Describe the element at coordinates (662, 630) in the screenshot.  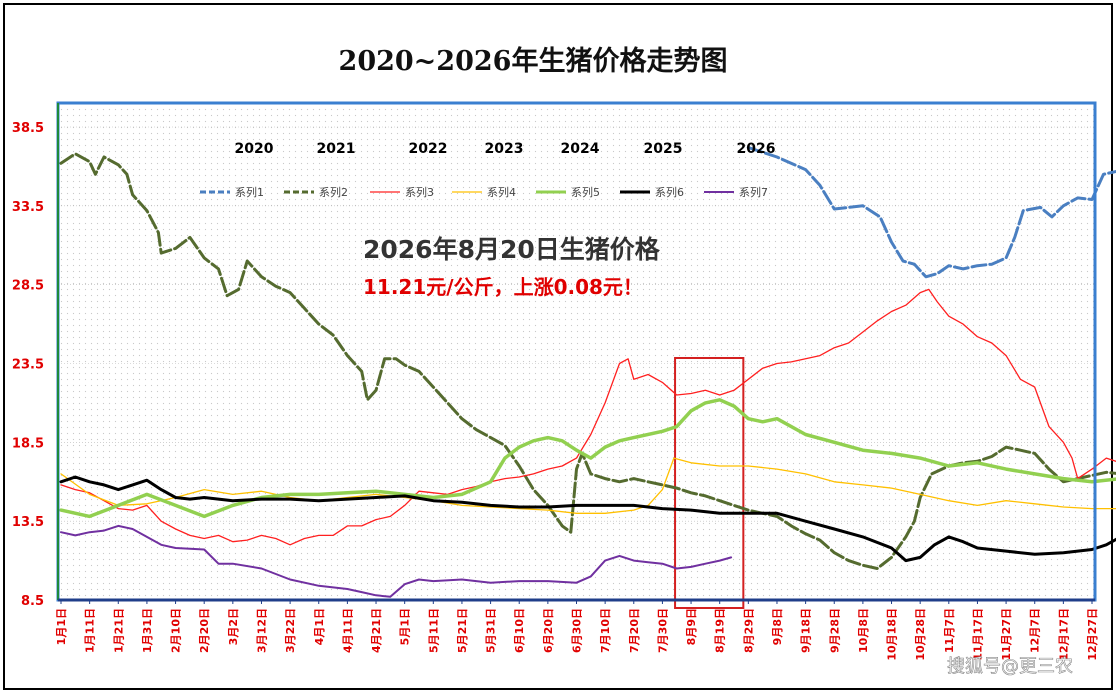
I see `x-tick-label: 7月30日` at that location.